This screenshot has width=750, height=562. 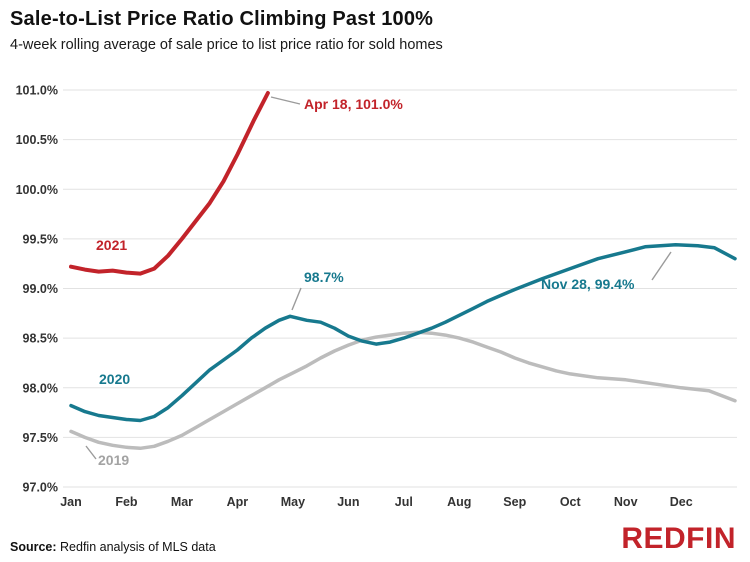 What do you see at coordinates (37, 140) in the screenshot?
I see `y-axis-tick-label: 100.5%` at bounding box center [37, 140].